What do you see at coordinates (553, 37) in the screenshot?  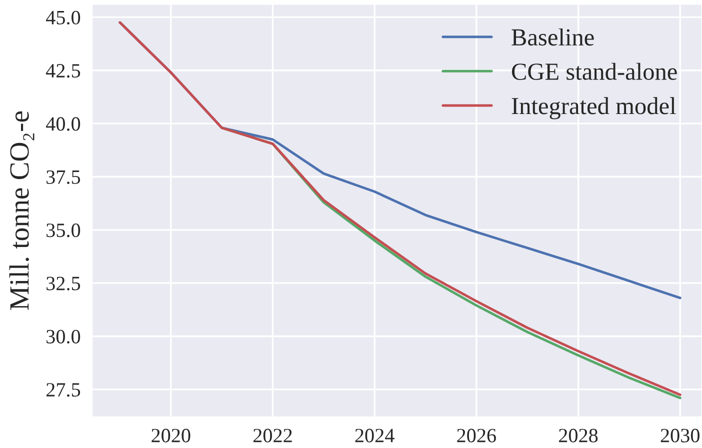 I see `legend-label: Baseline` at bounding box center [553, 37].